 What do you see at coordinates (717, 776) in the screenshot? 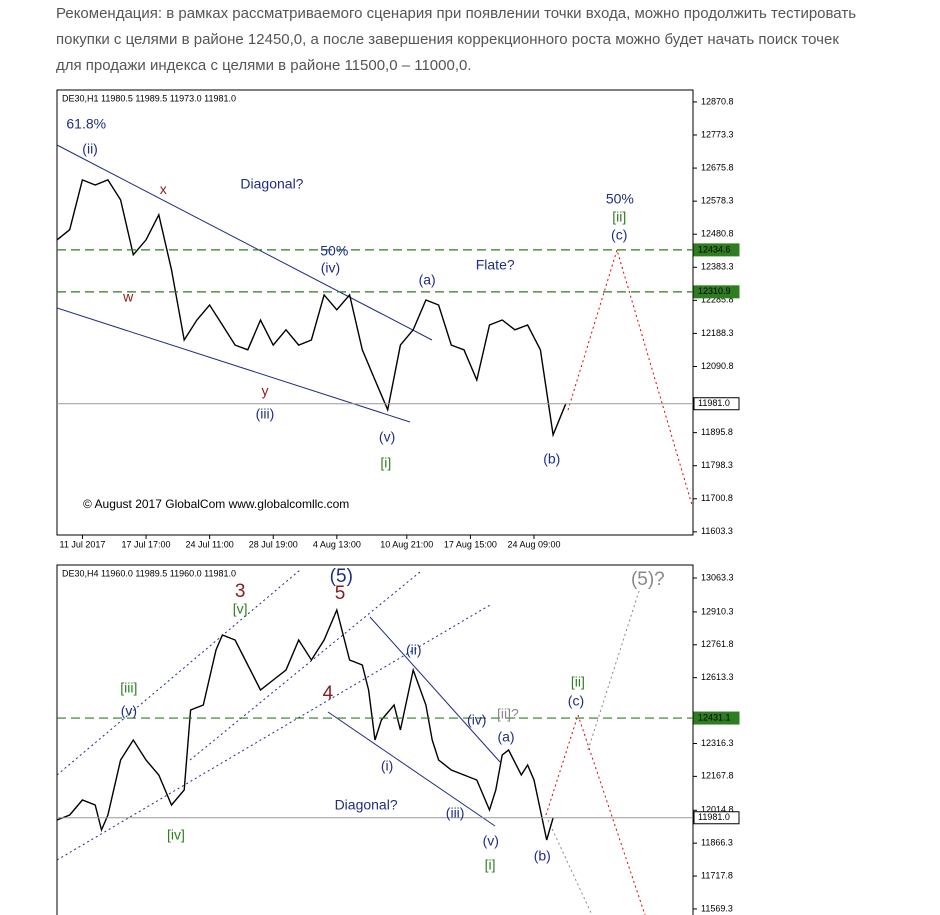
I see `y-tick-label: 12167.8` at bounding box center [717, 776].